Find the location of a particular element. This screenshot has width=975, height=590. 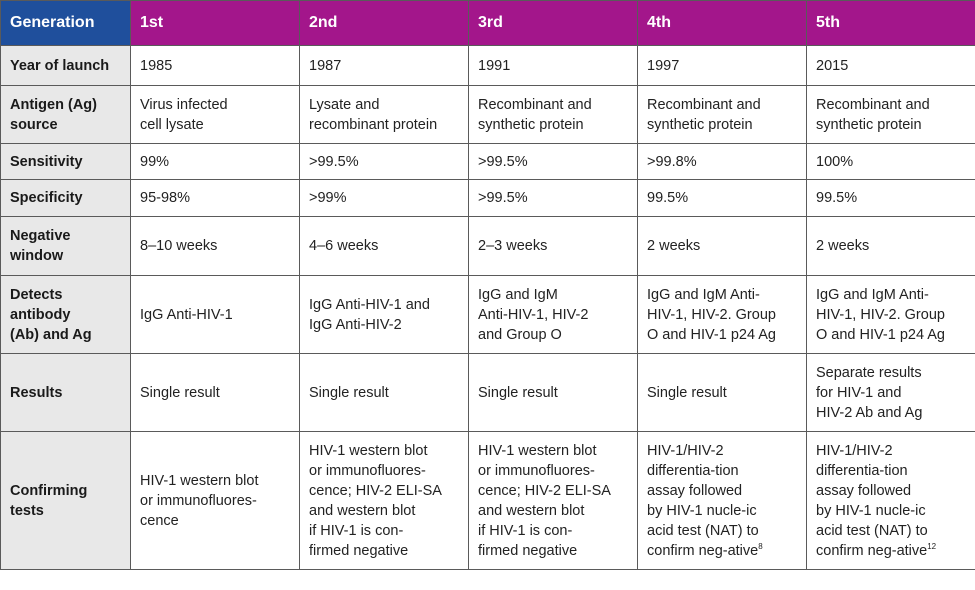

header-cell: 2nd is located at coordinates (384, 23).